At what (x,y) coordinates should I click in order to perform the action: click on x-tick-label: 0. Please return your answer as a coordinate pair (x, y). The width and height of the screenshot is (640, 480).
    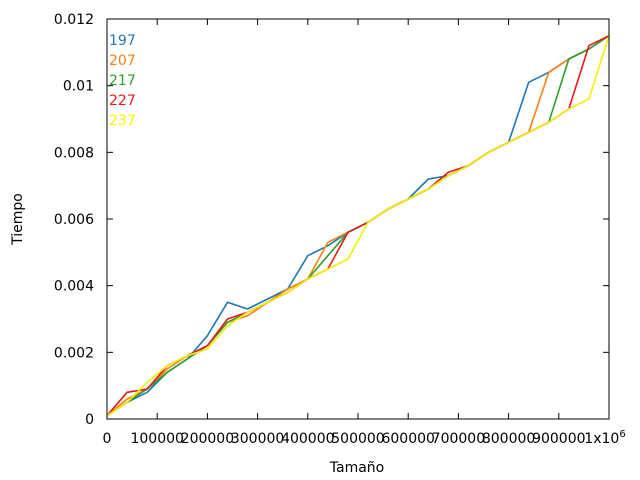
    Looking at the image, I should click on (107, 439).